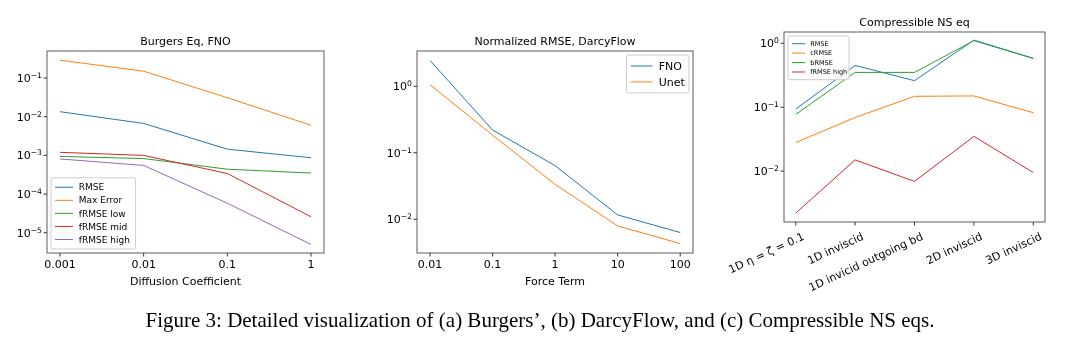  I want to click on x-tick-label: 10, so click(617, 264).